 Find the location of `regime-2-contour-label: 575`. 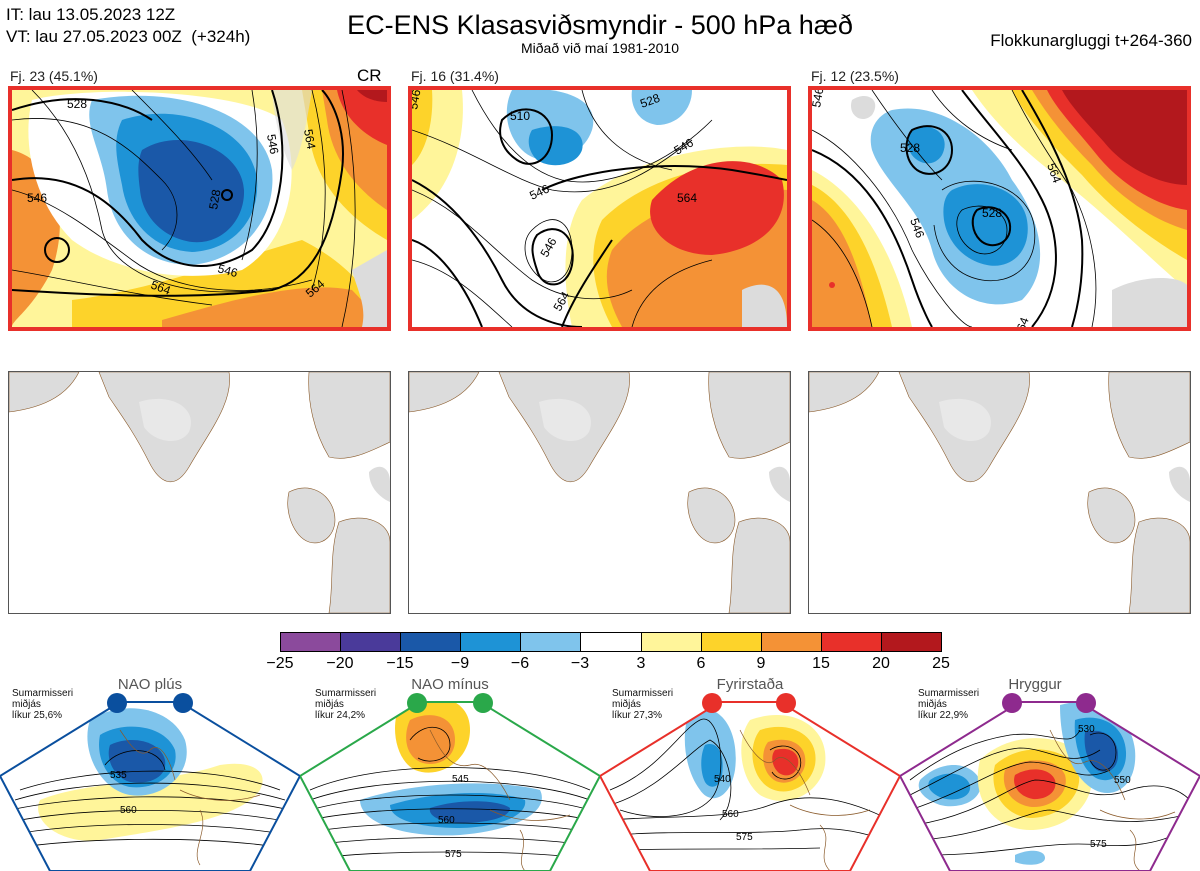

regime-2-contour-label: 575 is located at coordinates (453, 854).